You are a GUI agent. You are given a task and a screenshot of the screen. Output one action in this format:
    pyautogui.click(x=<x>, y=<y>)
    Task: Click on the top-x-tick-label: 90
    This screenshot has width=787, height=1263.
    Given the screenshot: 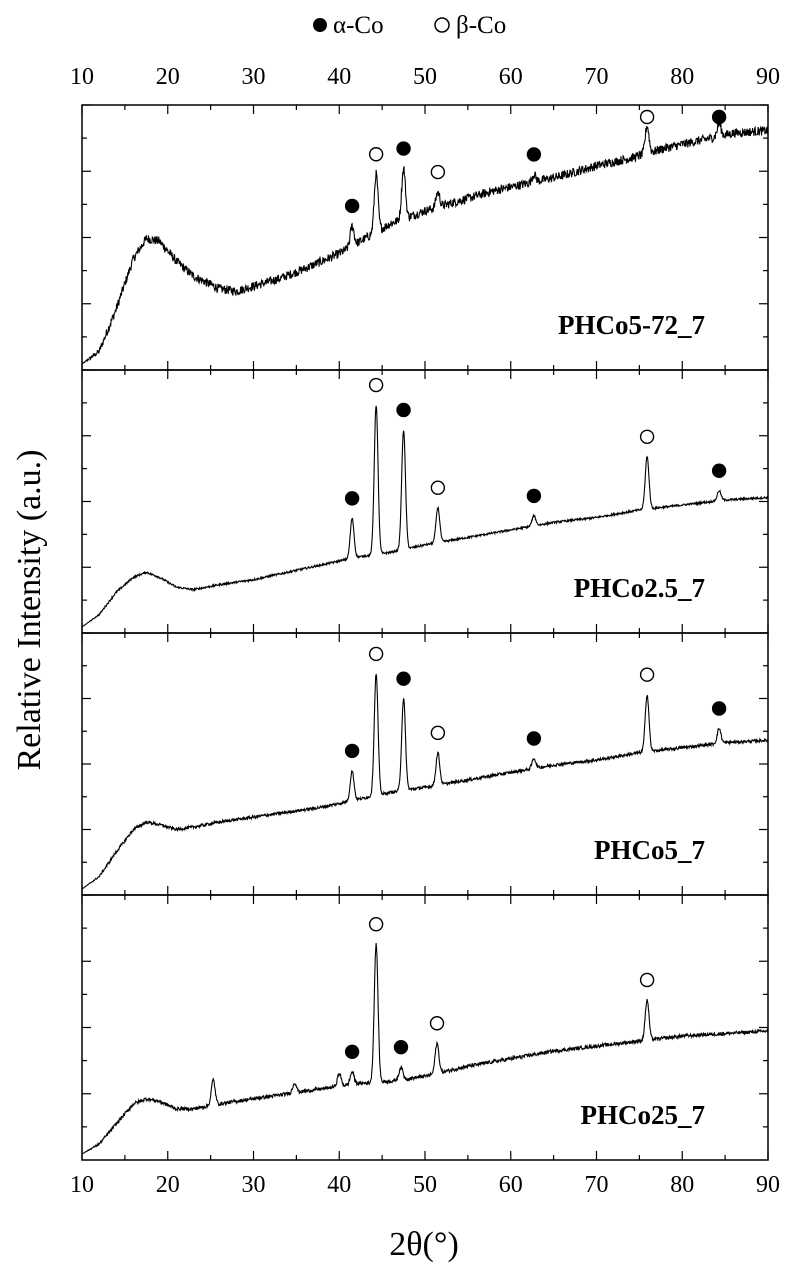 What is the action you would take?
    pyautogui.click(x=768, y=77)
    